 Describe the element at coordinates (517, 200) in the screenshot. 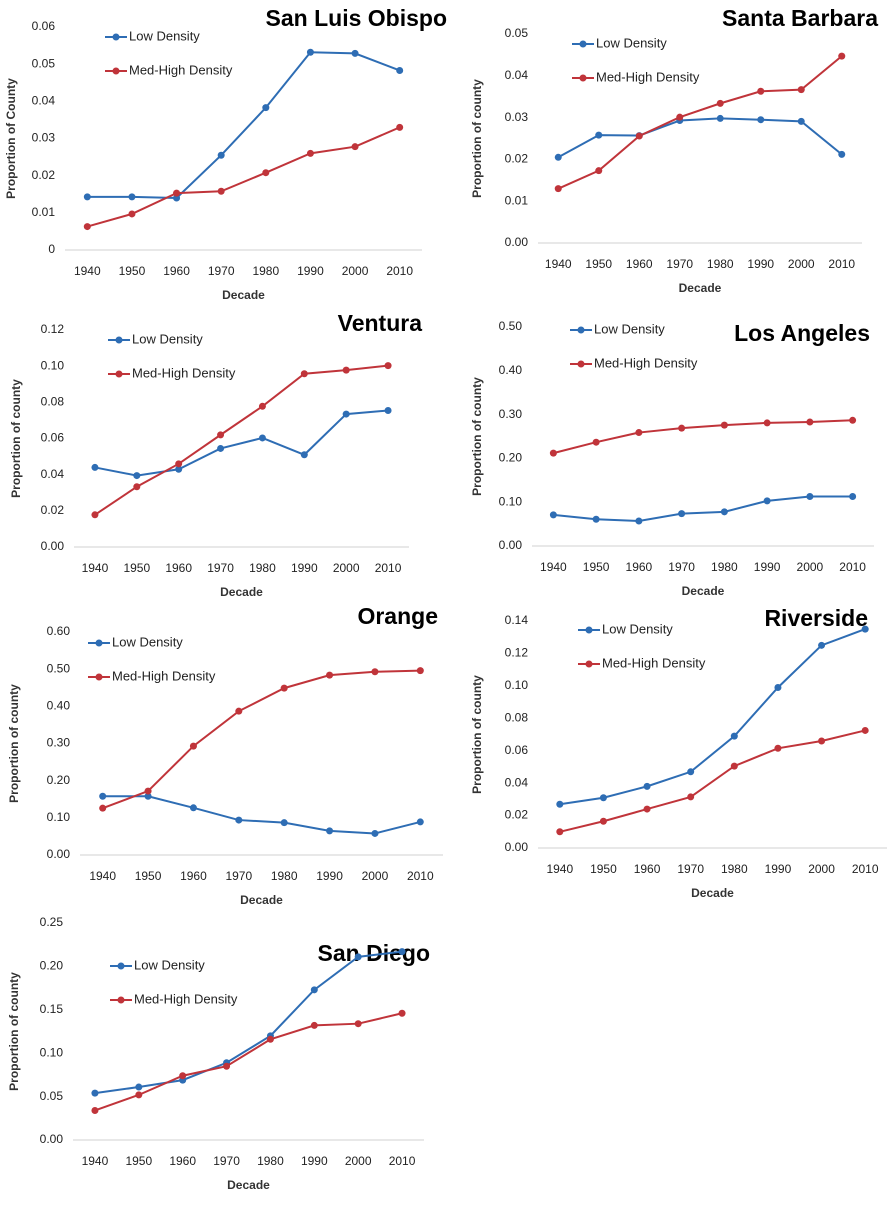

I see `y-tick-label: 0.01` at that location.